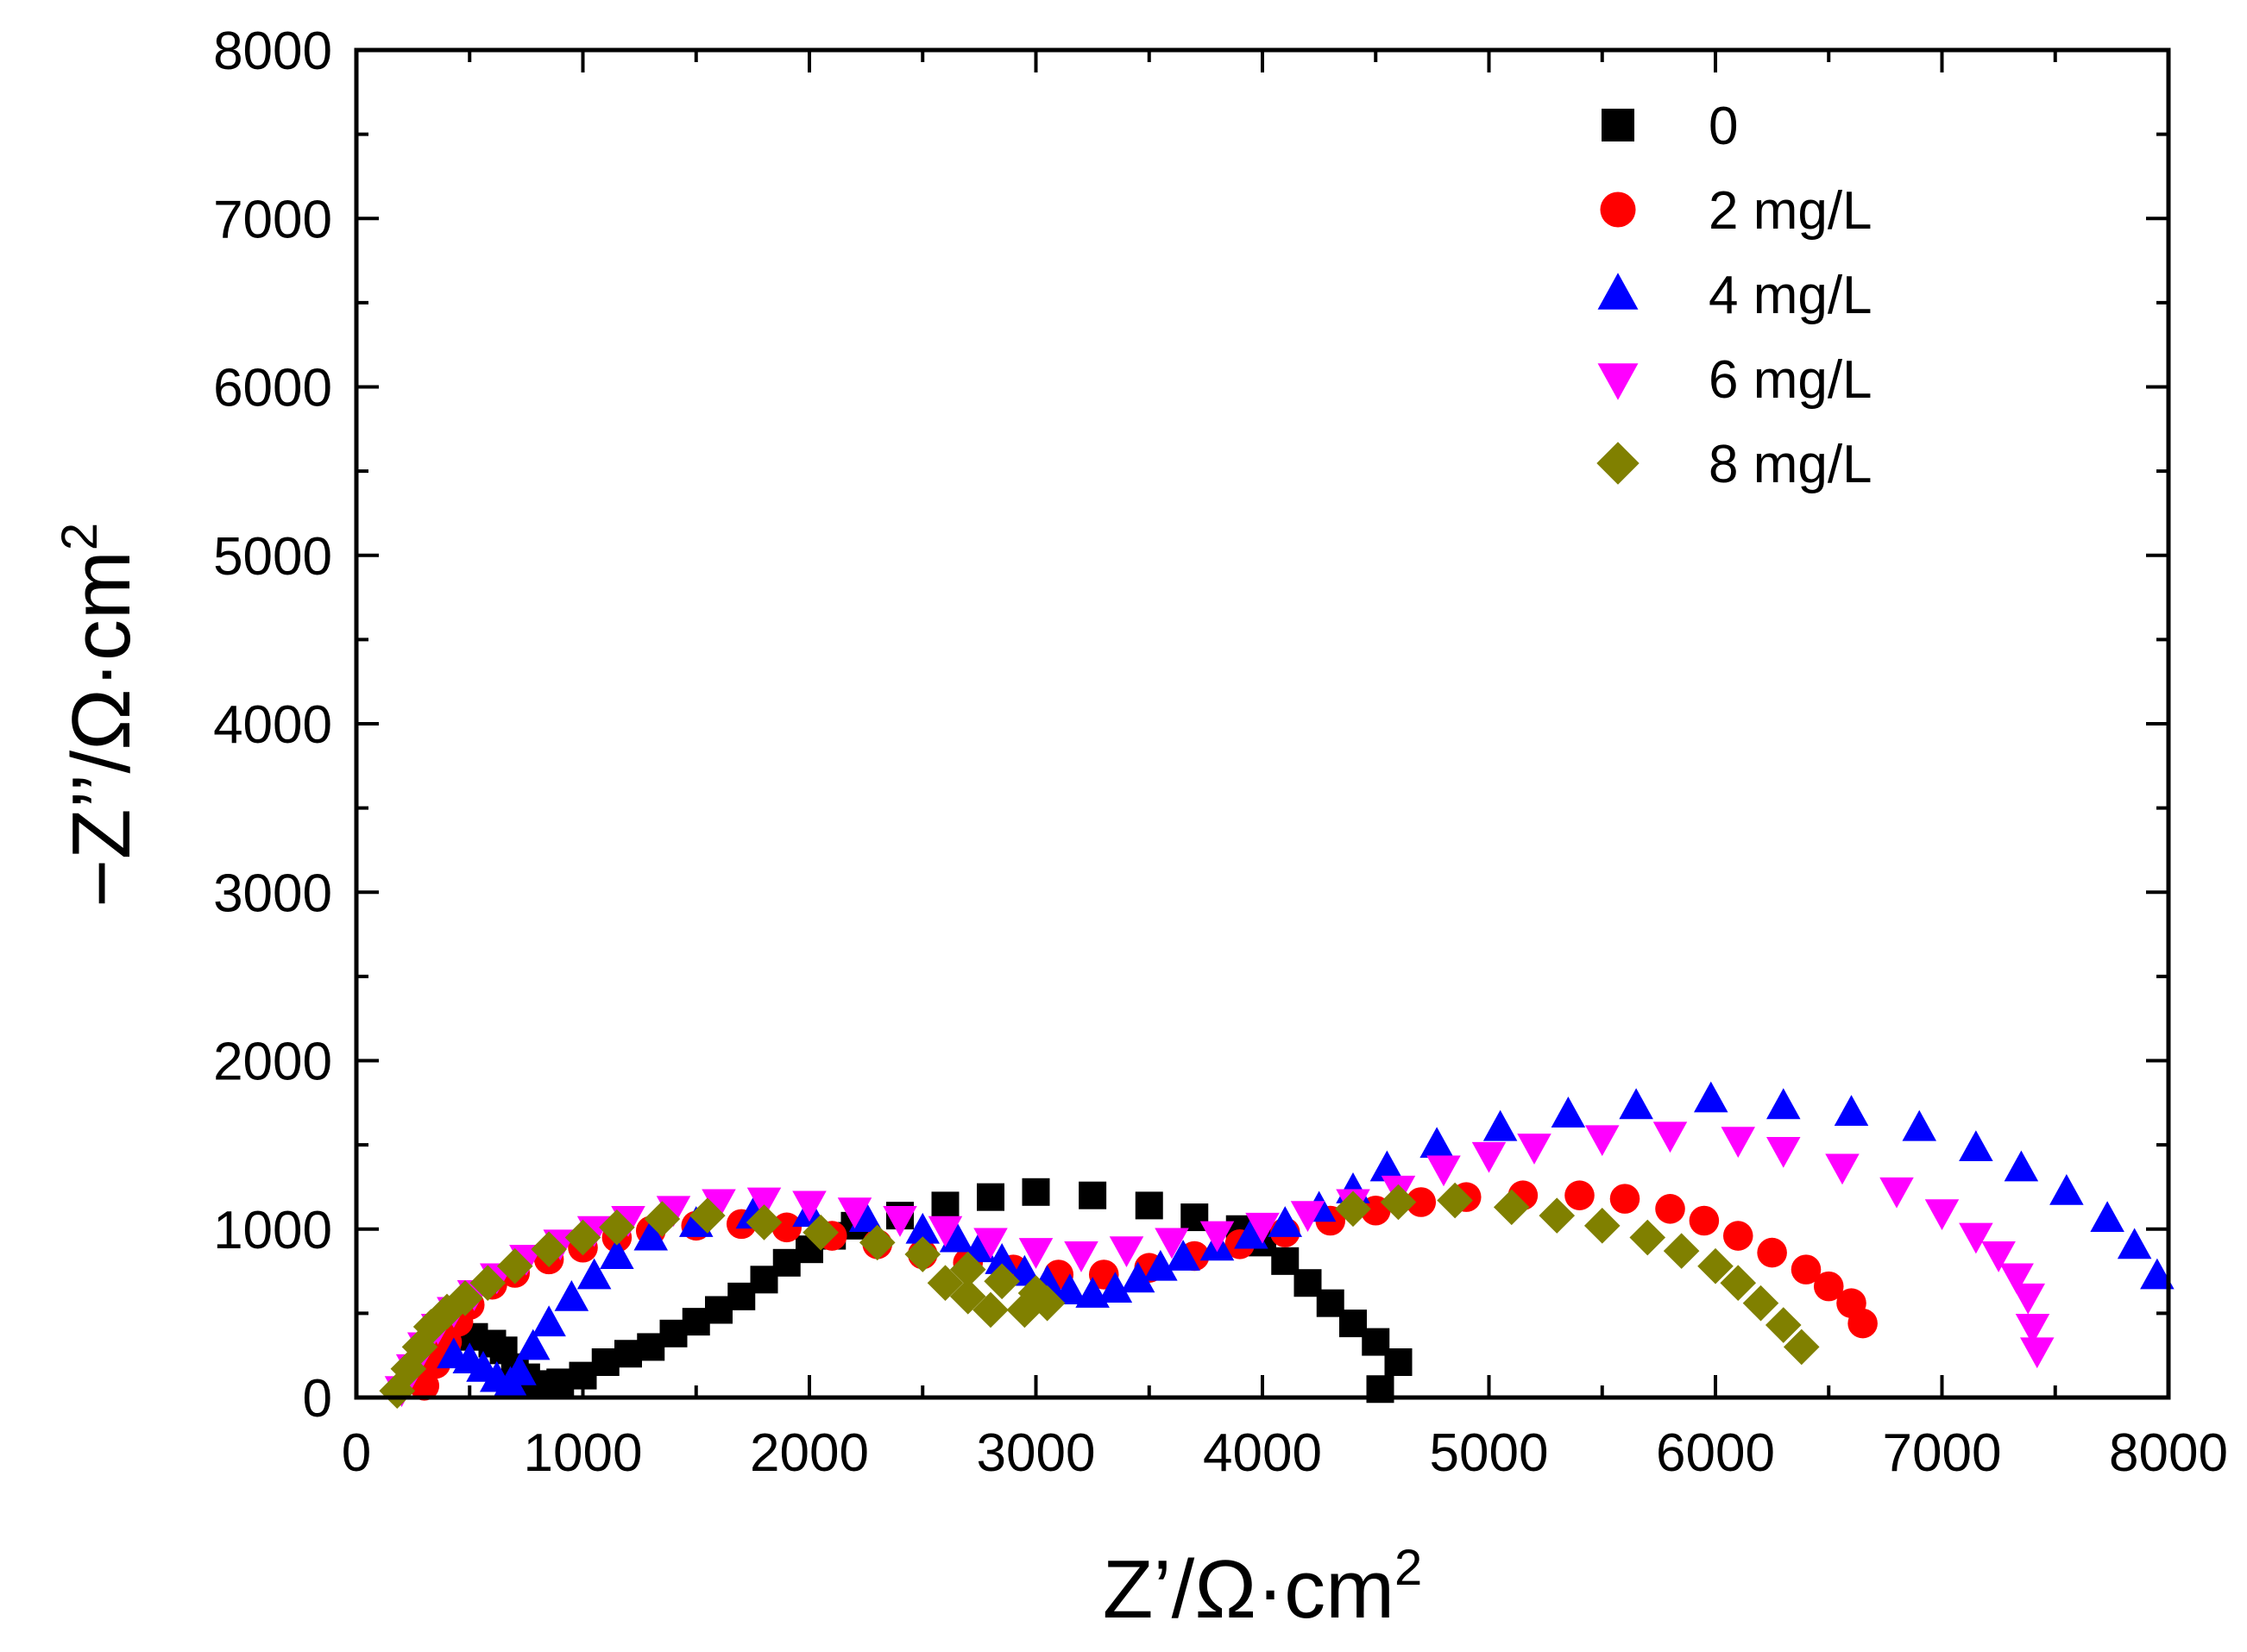 This screenshot has height=1652, width=2247. What do you see at coordinates (272, 1230) in the screenshot?
I see `y-tick-label: 1000` at bounding box center [272, 1230].